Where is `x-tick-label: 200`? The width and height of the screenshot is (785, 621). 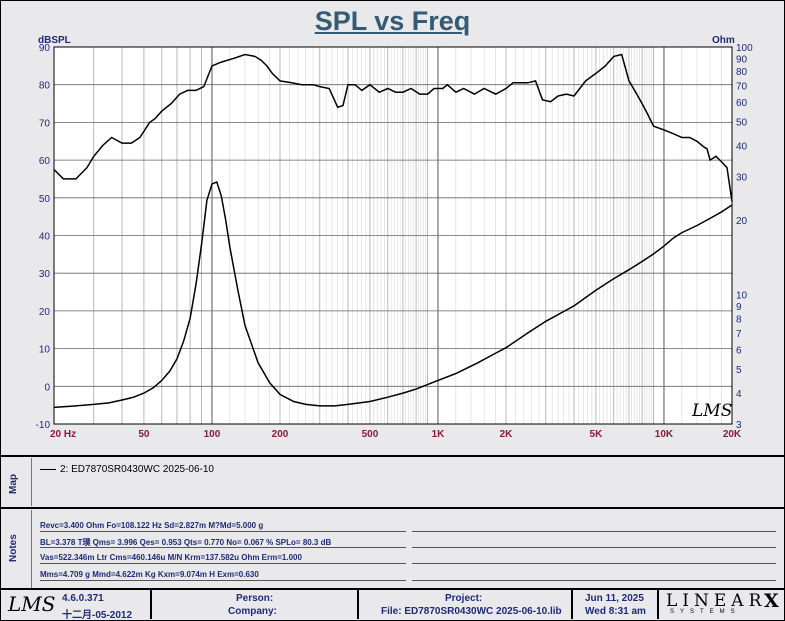 x-tick-label: 200 is located at coordinates (280, 434).